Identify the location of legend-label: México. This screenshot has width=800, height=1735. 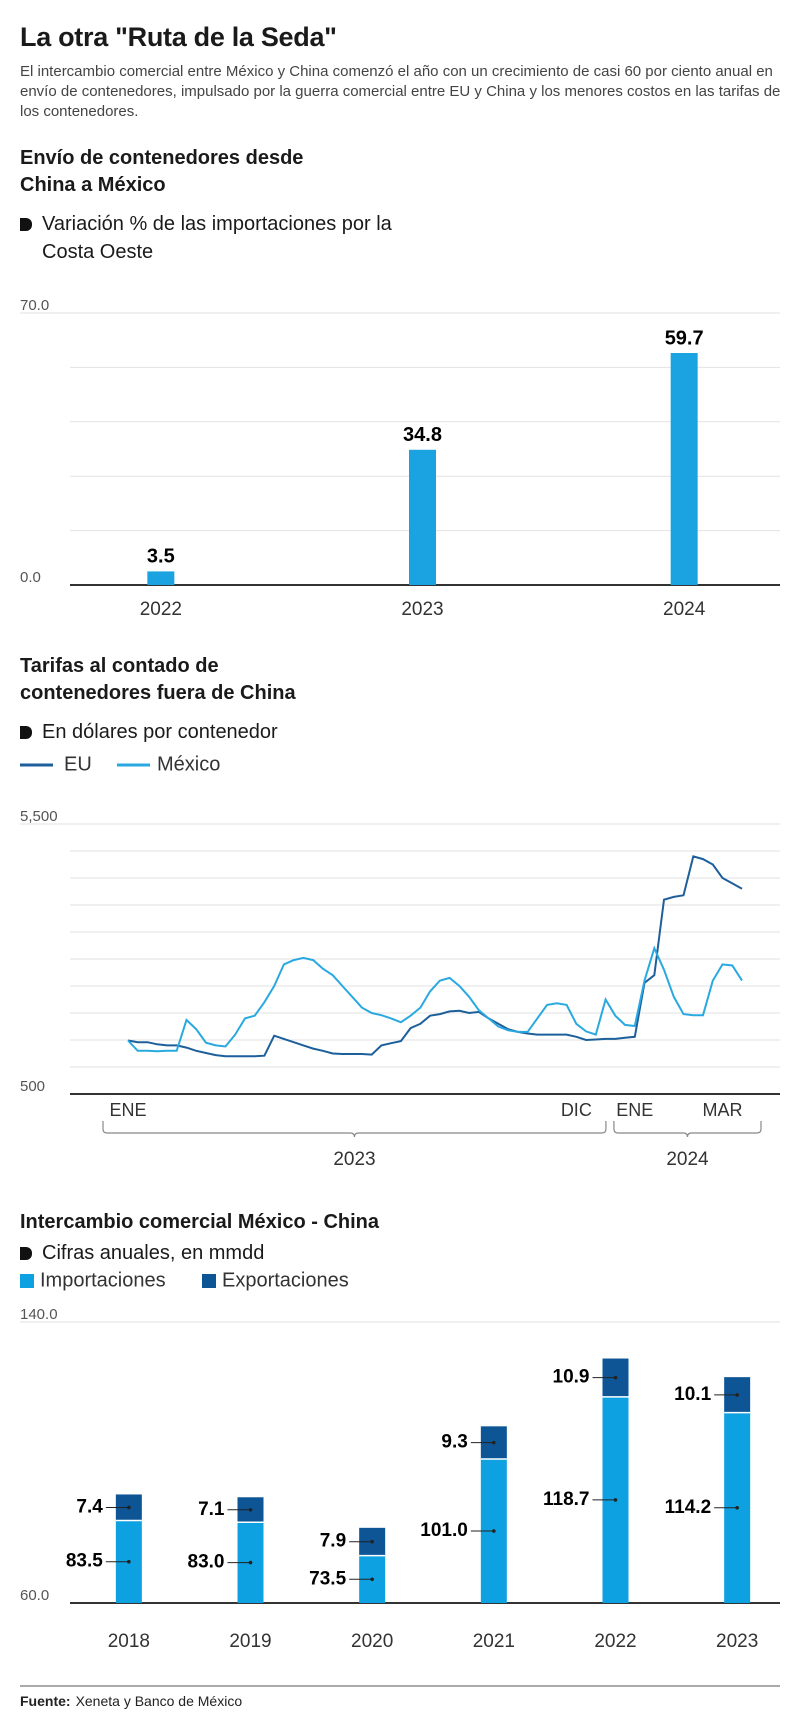
(188, 764).